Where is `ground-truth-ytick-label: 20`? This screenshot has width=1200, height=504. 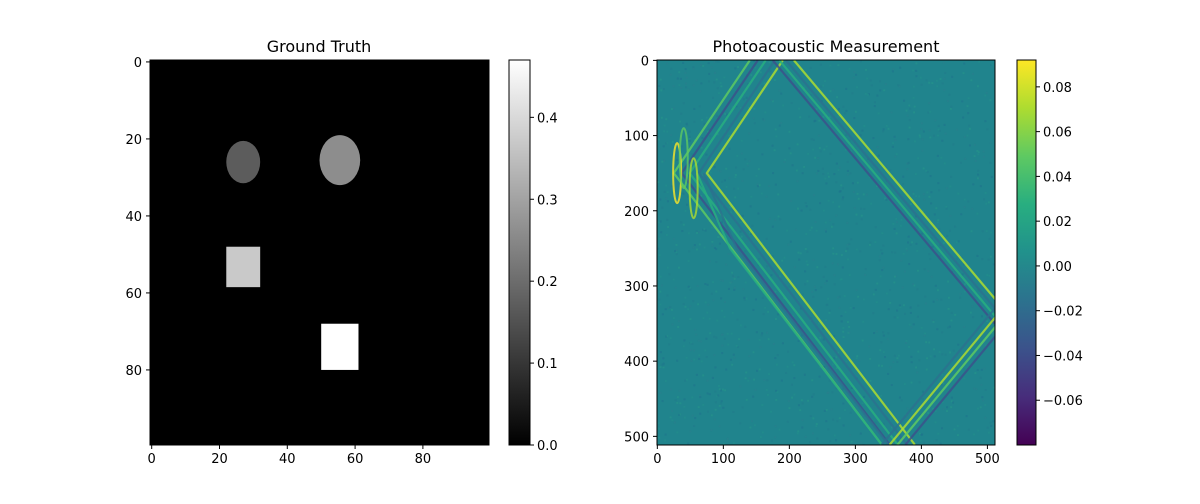
ground-truth-ytick-label: 20 is located at coordinates (133, 140).